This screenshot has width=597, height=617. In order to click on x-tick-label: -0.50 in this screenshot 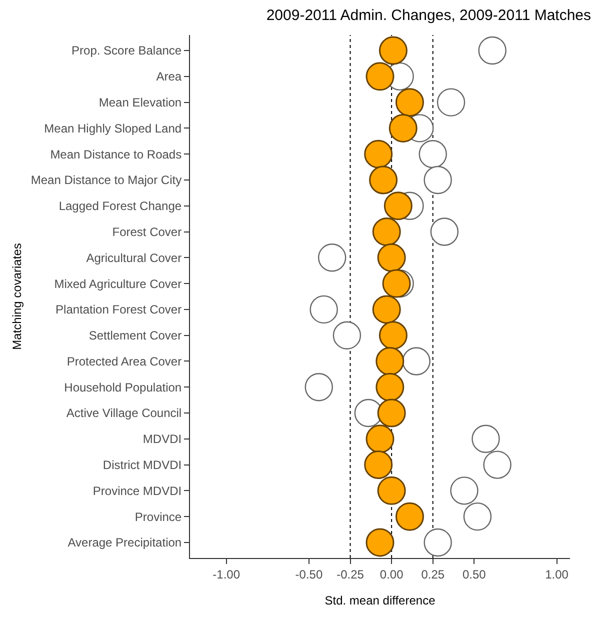, I will do `click(309, 574)`.